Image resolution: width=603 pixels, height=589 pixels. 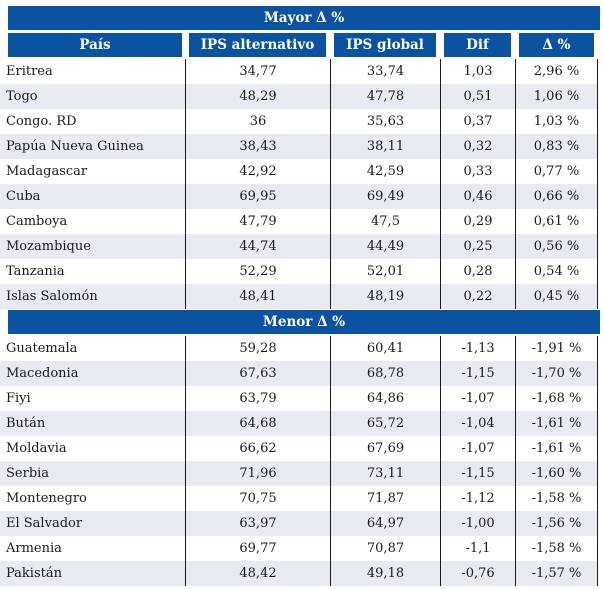 What do you see at coordinates (477, 398) in the screenshot?
I see `cell-dif: -1,07` at bounding box center [477, 398].